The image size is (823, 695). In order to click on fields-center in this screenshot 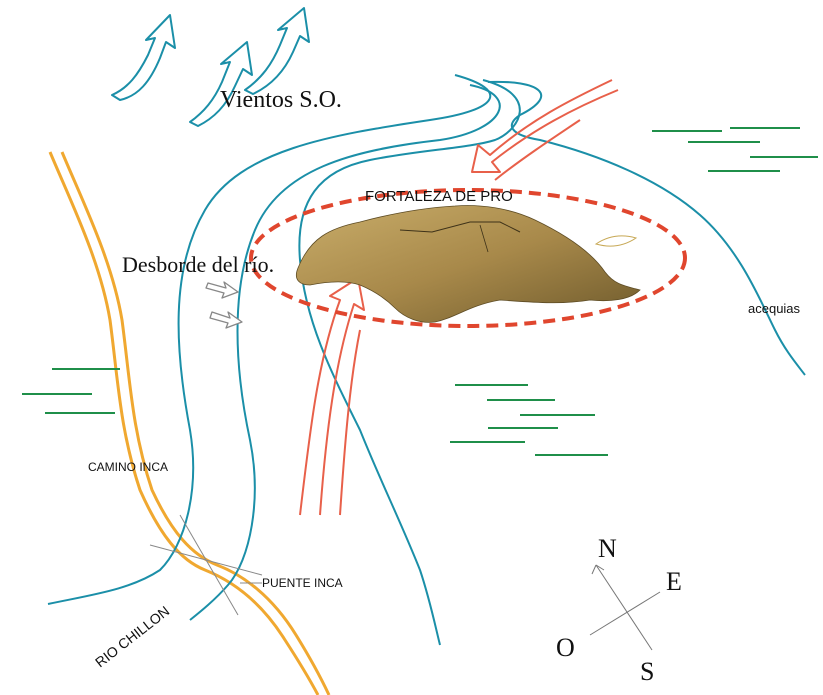, I will do `click(529, 420)`.